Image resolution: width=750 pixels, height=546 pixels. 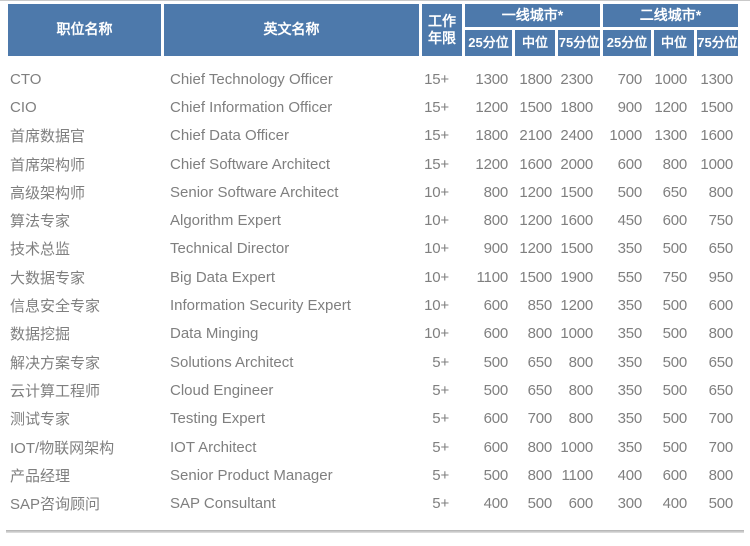 I want to click on tier1-median-cell: 800, so click(x=540, y=475).